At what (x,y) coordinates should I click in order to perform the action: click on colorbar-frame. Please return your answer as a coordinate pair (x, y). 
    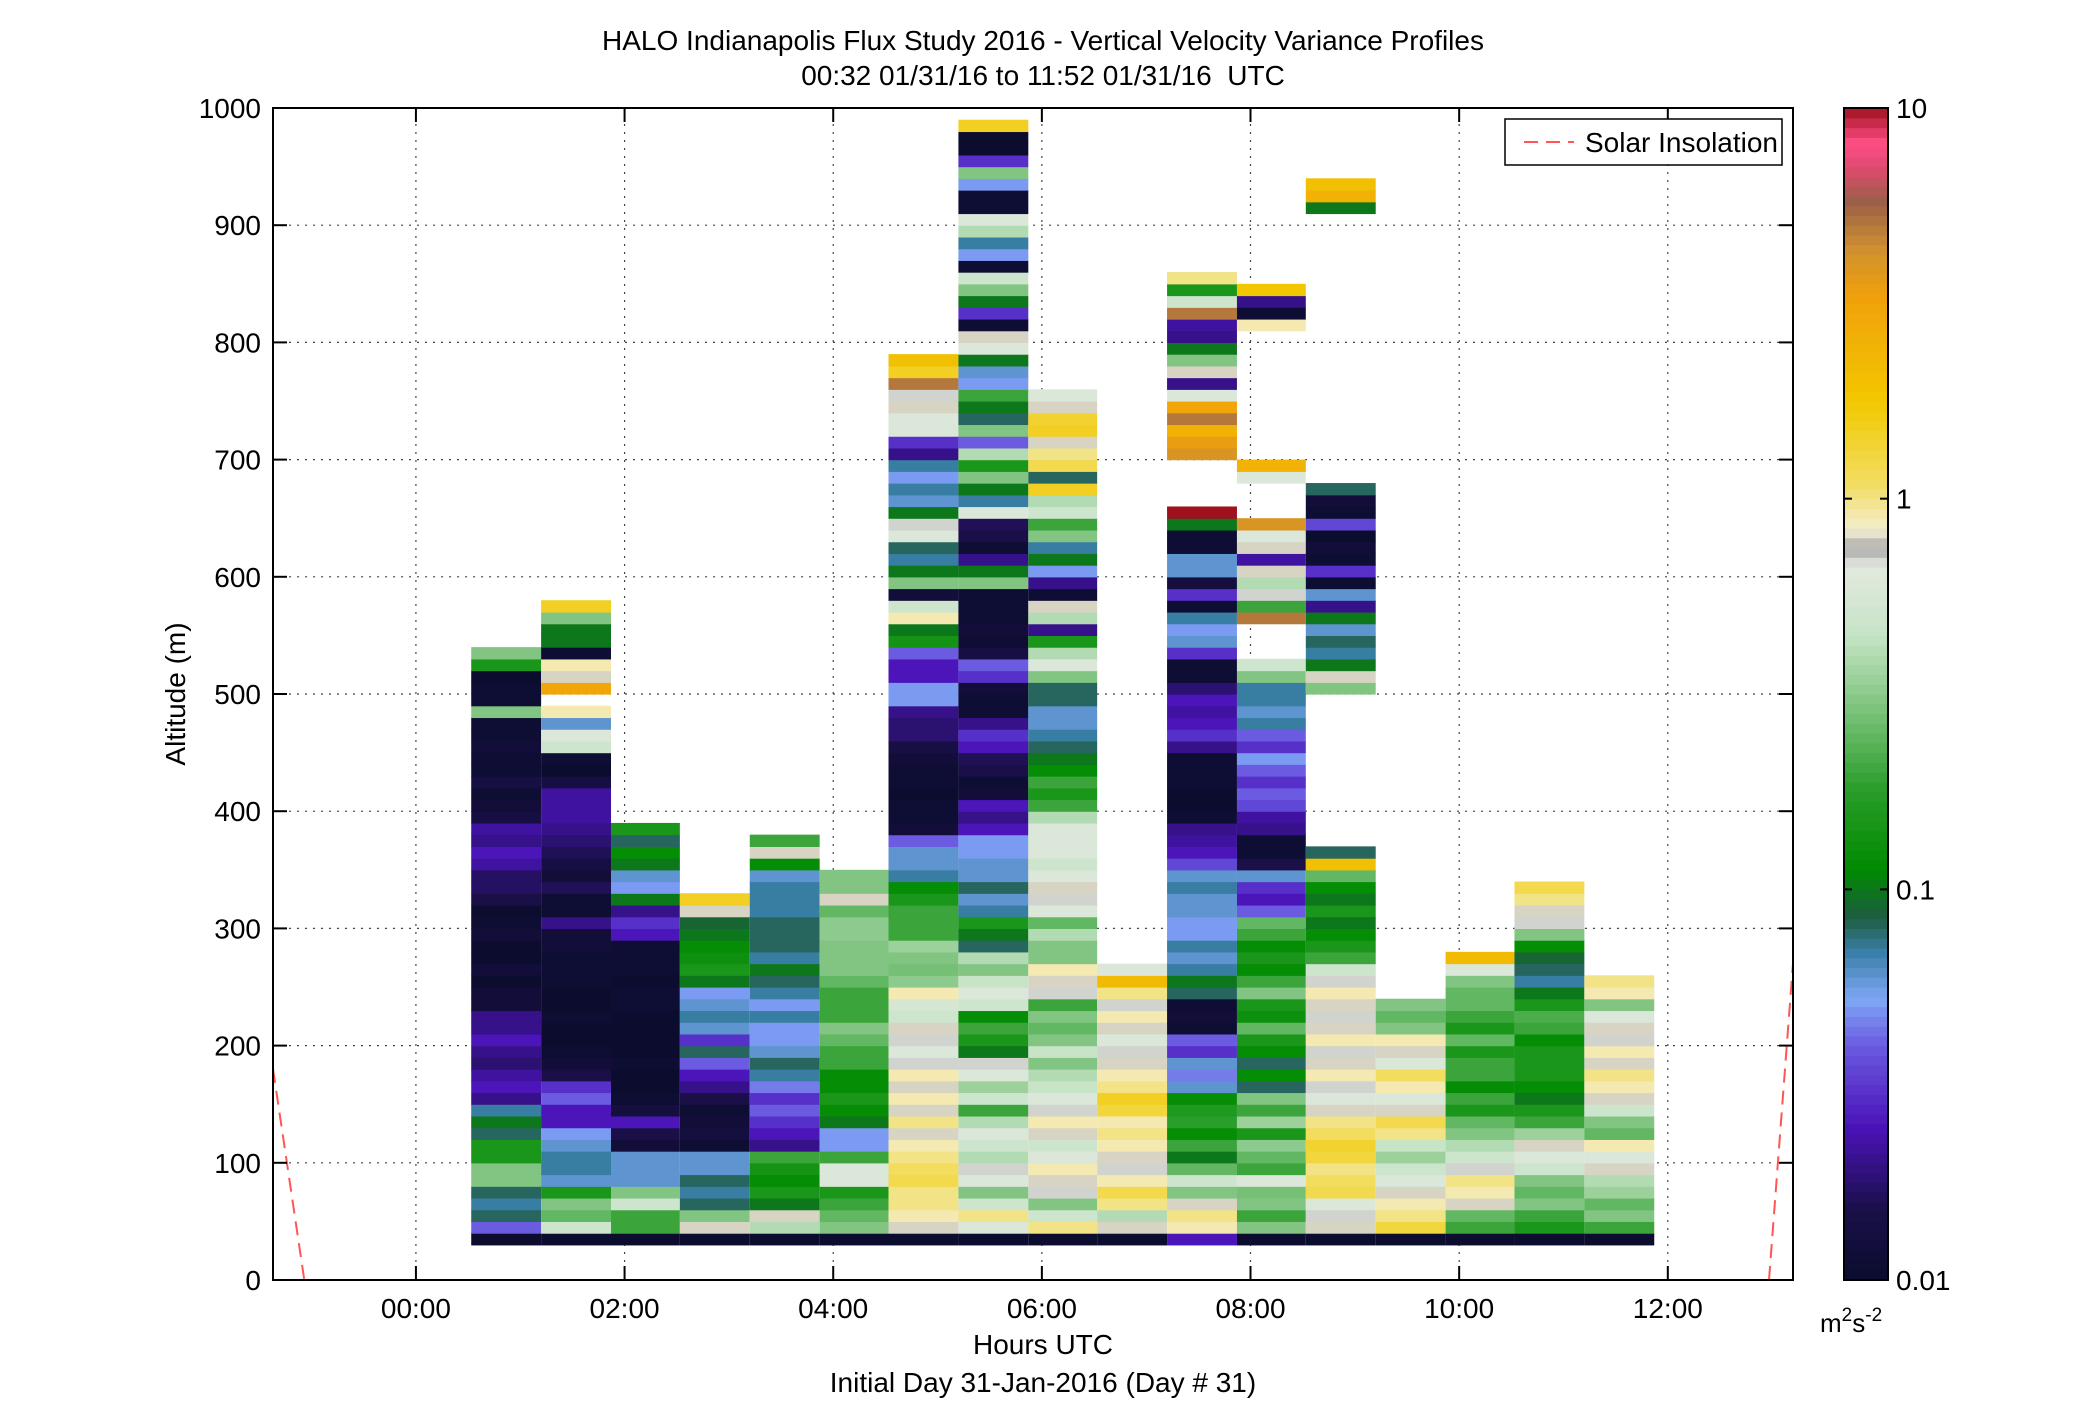
    Looking at the image, I should click on (1866, 694).